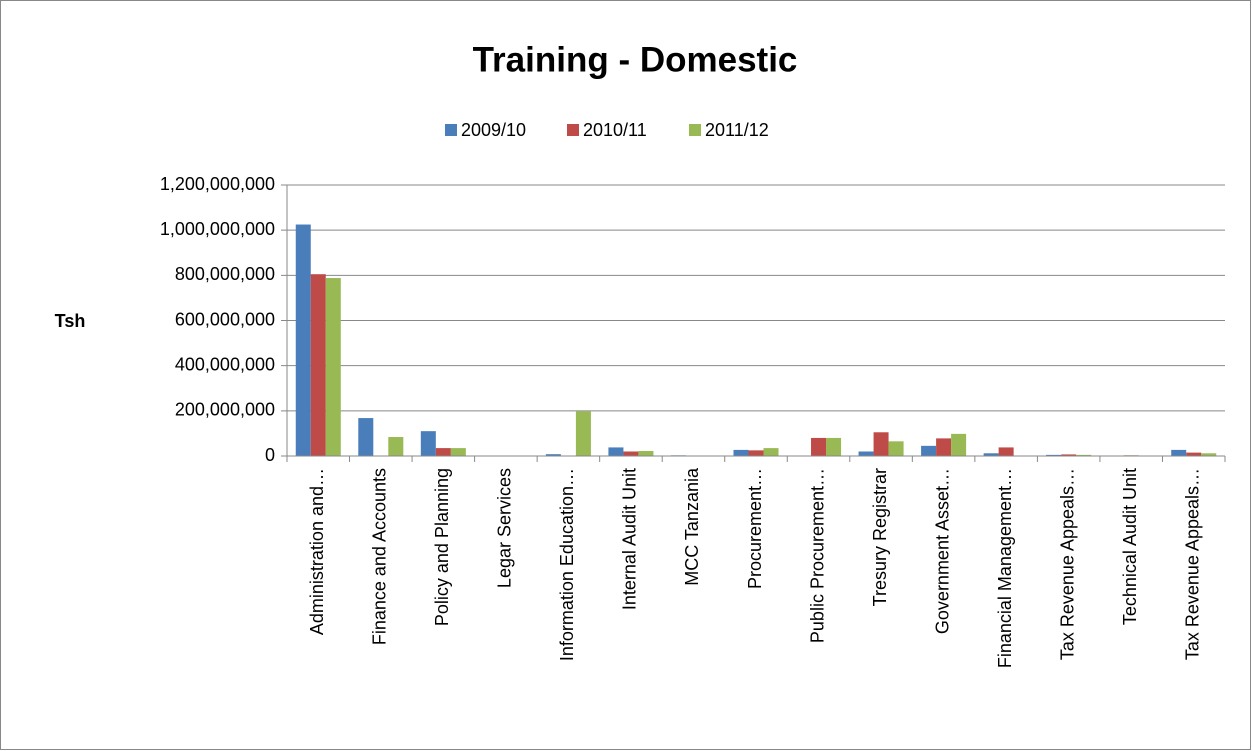 The height and width of the screenshot is (751, 1252). Describe the element at coordinates (880, 537) in the screenshot. I see `x-tick-label: Tresury Registrar` at that location.